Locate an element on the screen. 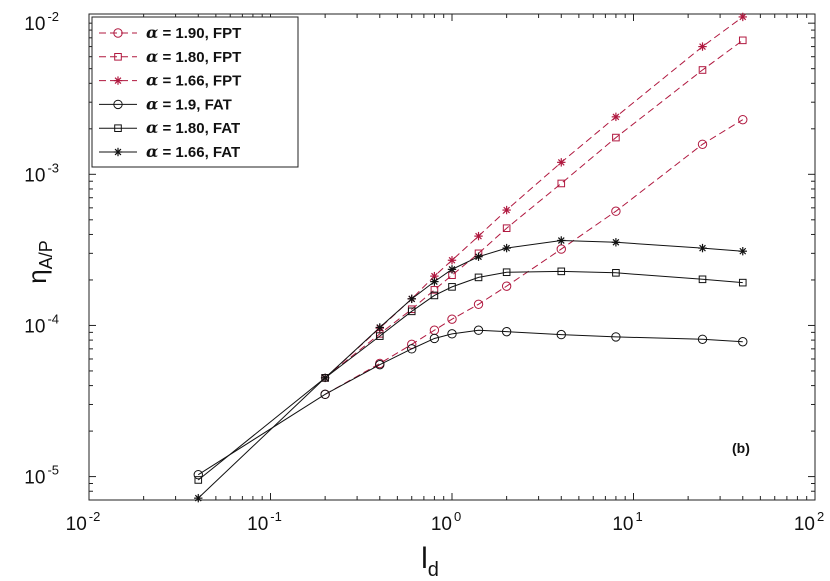 The image size is (830, 581). y-axis-title: ηA/P is located at coordinates (39, 261).